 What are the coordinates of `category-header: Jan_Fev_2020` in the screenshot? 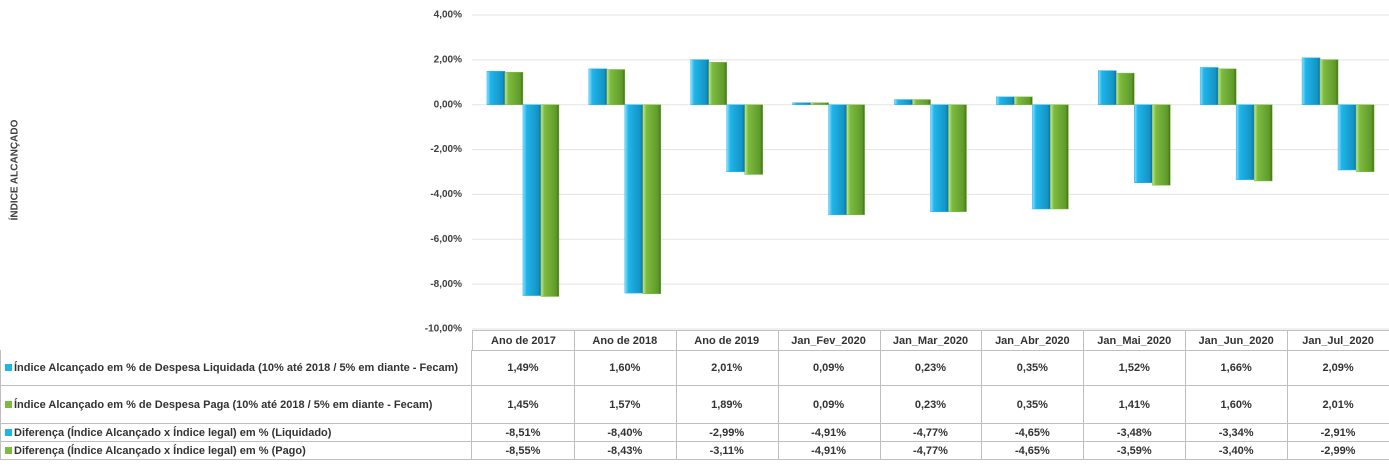 It's located at (829, 340).